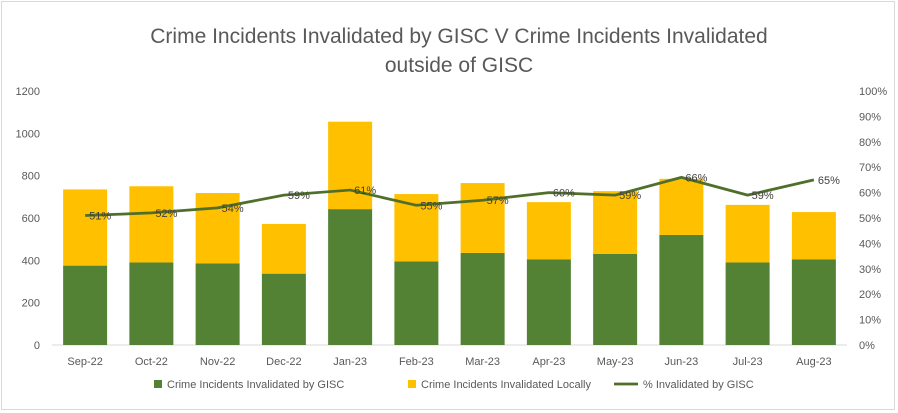  Describe the element at coordinates (870, 143) in the screenshot. I see `right-tick-label: 80%` at that location.